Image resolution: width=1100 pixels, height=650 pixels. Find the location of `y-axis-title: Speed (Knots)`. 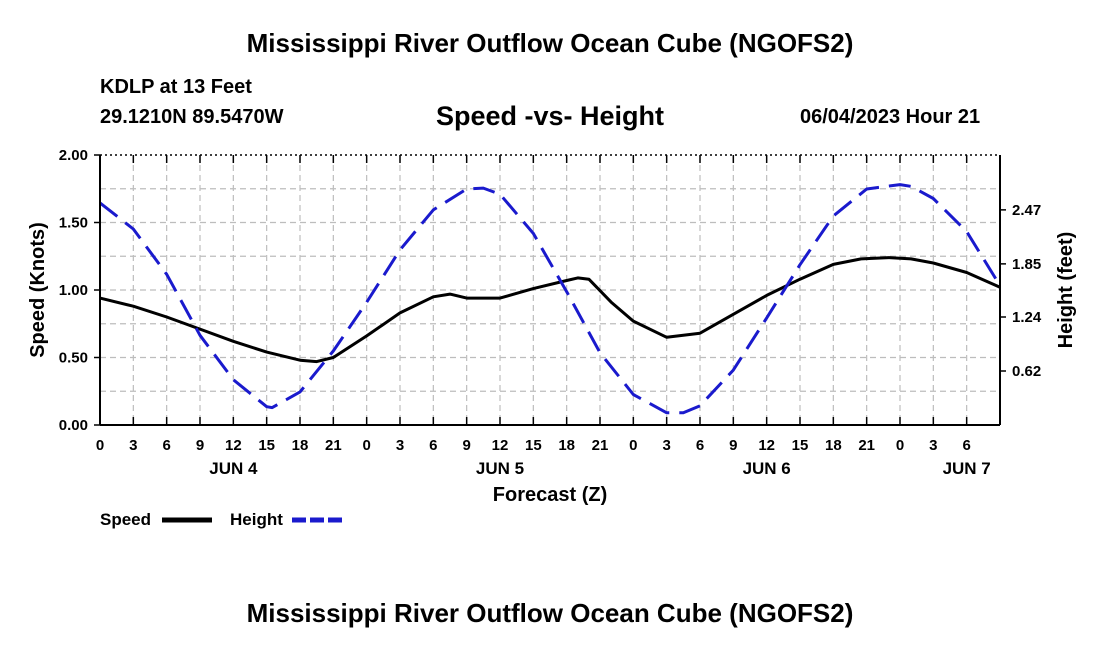

y-axis-title: Speed (Knots) is located at coordinates (38, 290).